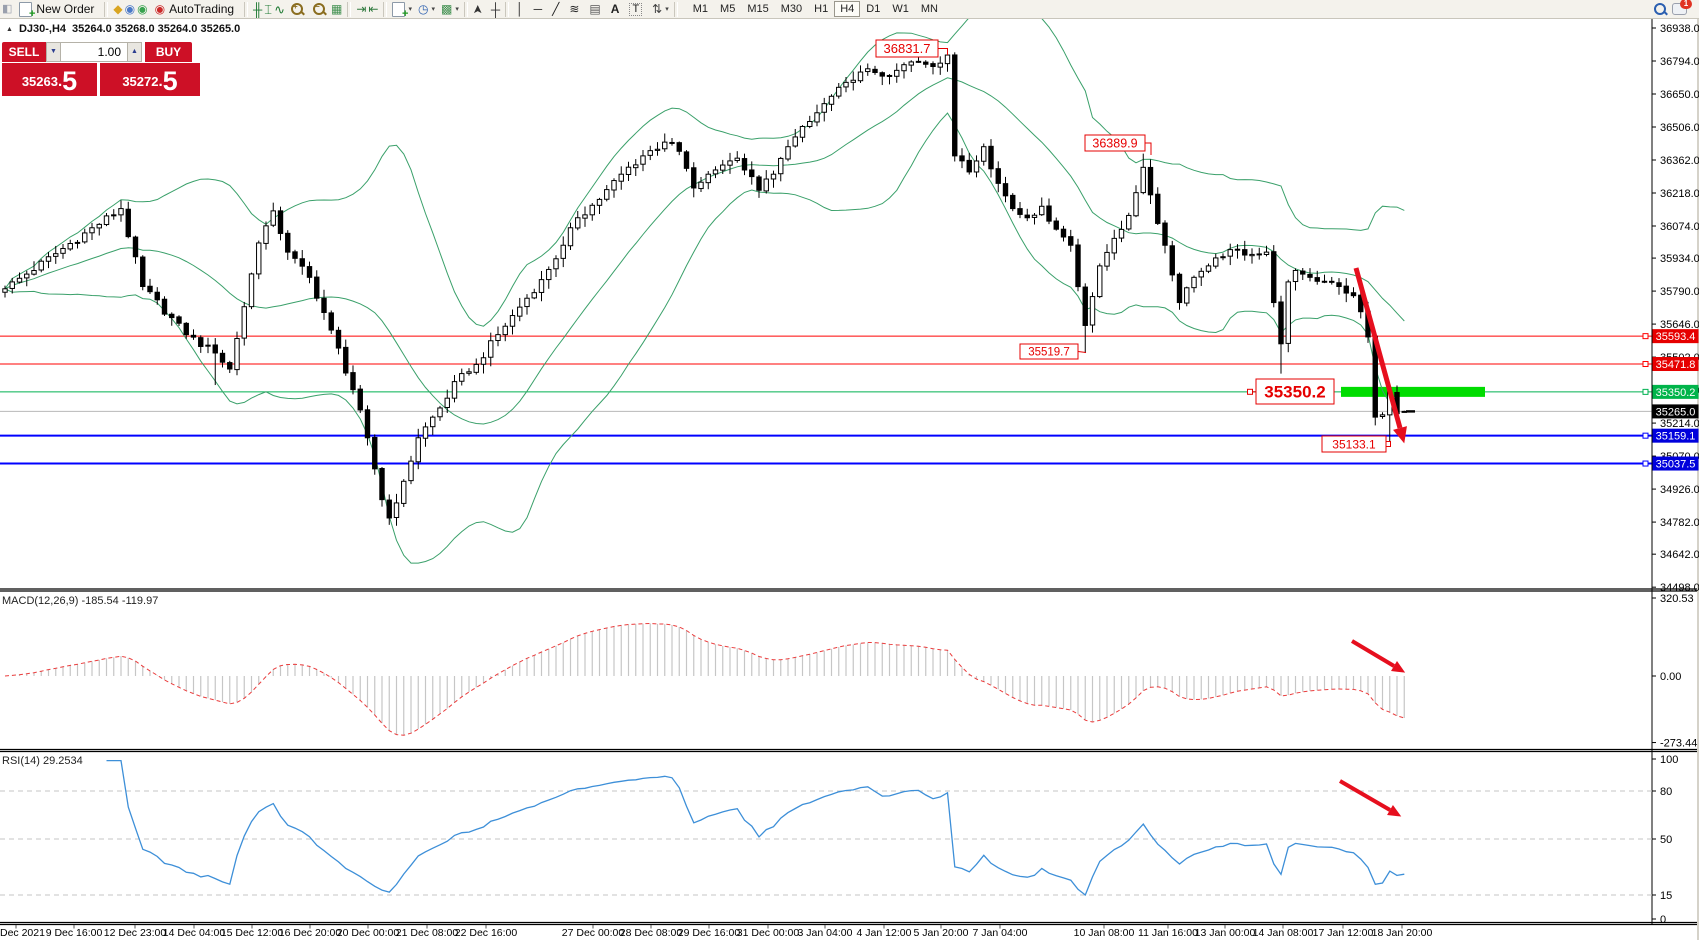 The image size is (1699, 940). What do you see at coordinates (373, 8) in the screenshot?
I see `chart-shift-icon: ⇤` at bounding box center [373, 8].